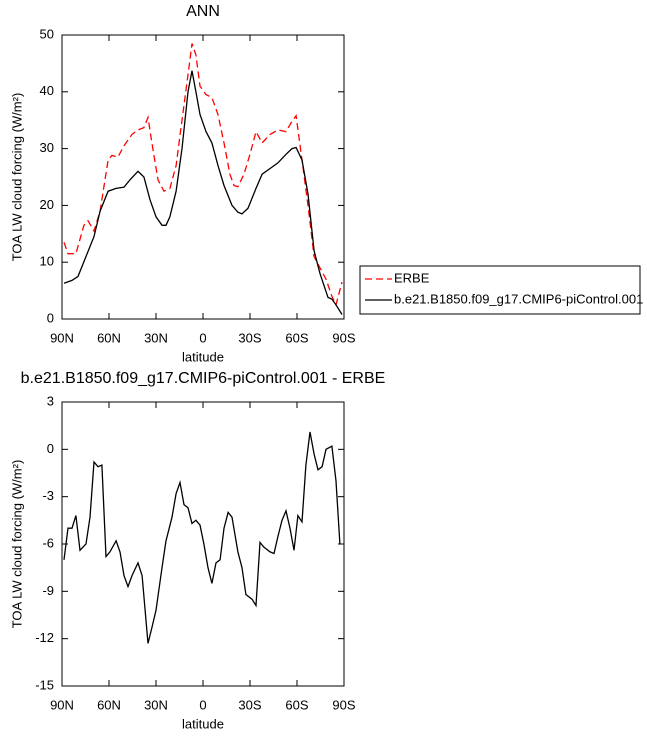 Image resolution: width=647 pixels, height=737 pixels. What do you see at coordinates (47, 33) in the screenshot?
I see `y-tick-label: 50` at bounding box center [47, 33].